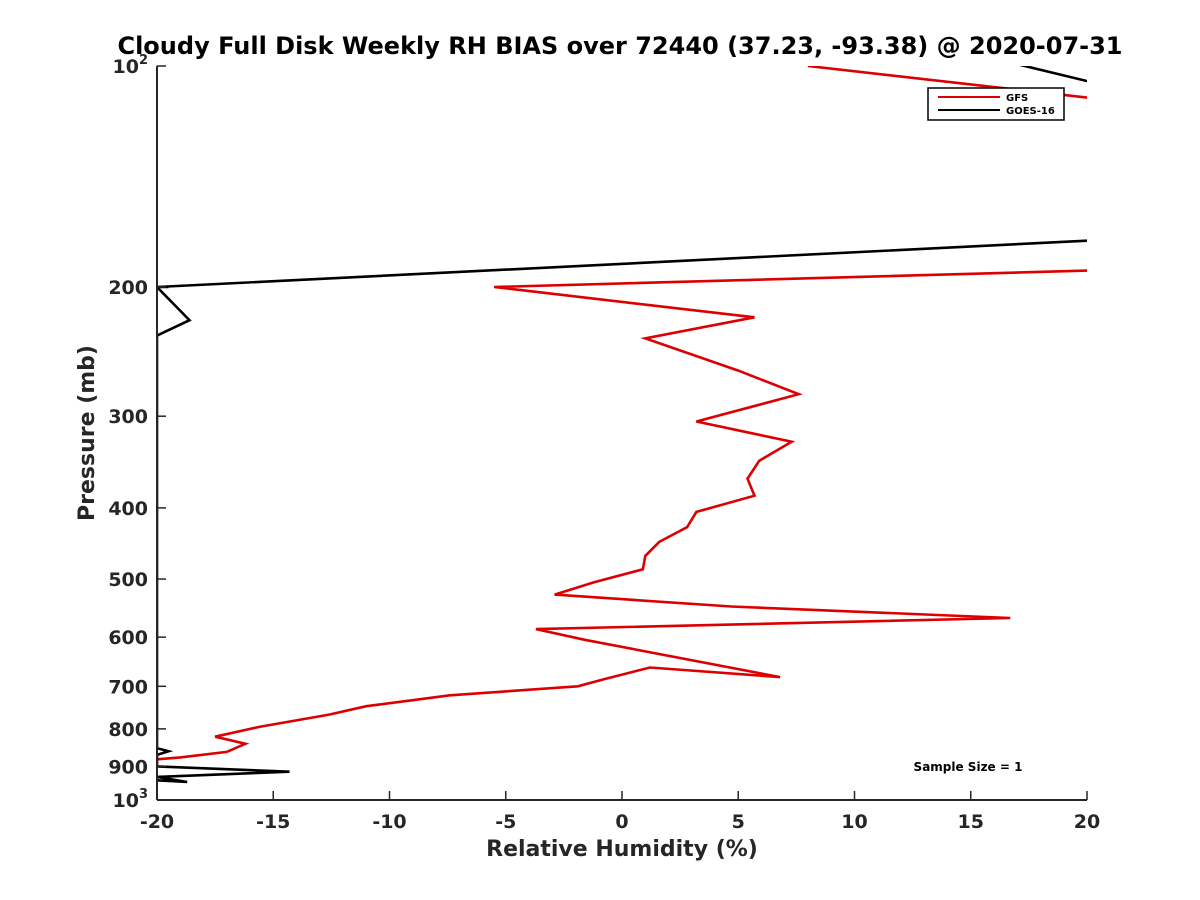 The height and width of the screenshot is (900, 1200). I want to click on y-tick-label: 200, so click(128, 288).